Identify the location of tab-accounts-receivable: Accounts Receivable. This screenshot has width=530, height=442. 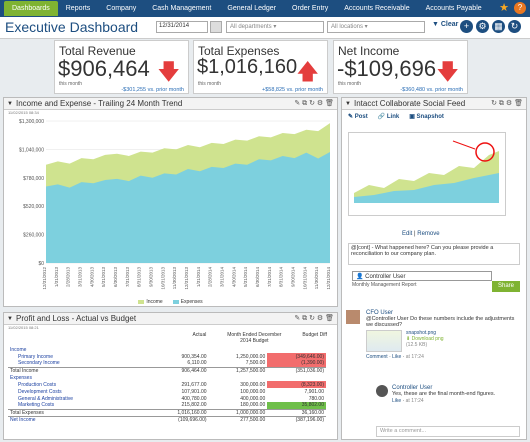
(377, 8).